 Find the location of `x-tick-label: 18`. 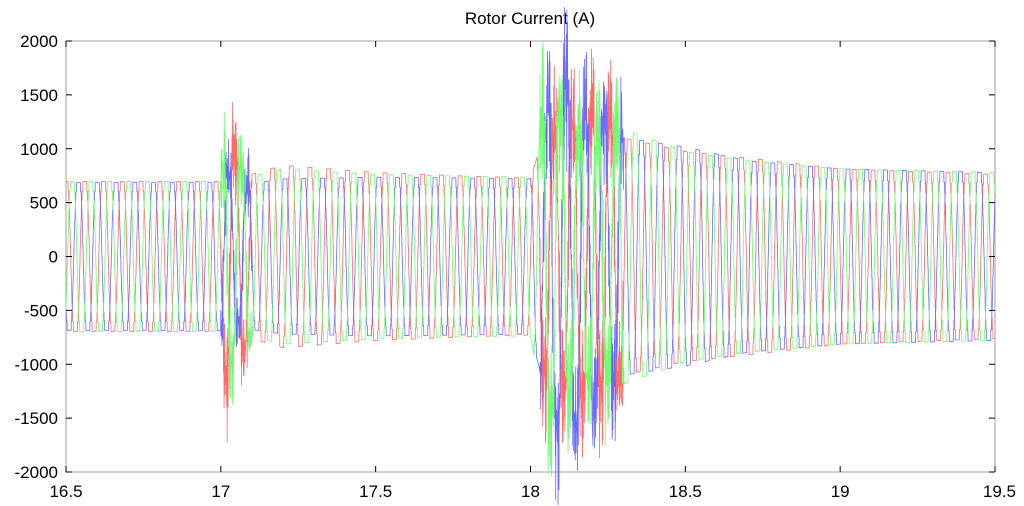

x-tick-label: 18 is located at coordinates (530, 491).